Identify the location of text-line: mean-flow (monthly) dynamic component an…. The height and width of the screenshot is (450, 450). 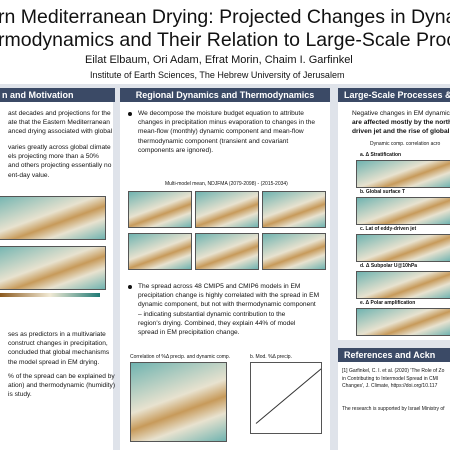
(221, 132).